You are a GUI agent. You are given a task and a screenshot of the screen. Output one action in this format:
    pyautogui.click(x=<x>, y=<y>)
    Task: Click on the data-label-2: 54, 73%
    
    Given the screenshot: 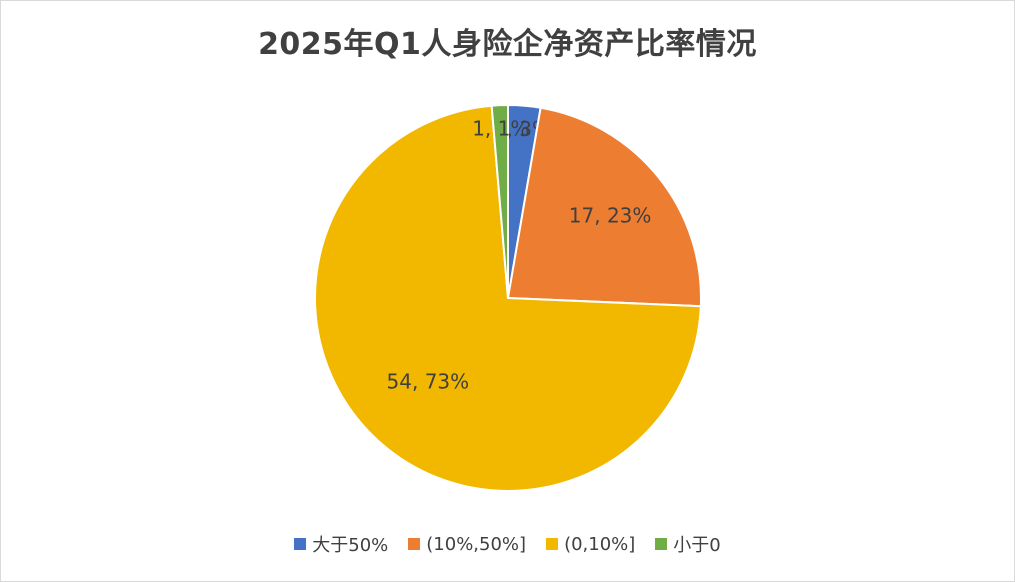 What is the action you would take?
    pyautogui.click(x=428, y=382)
    